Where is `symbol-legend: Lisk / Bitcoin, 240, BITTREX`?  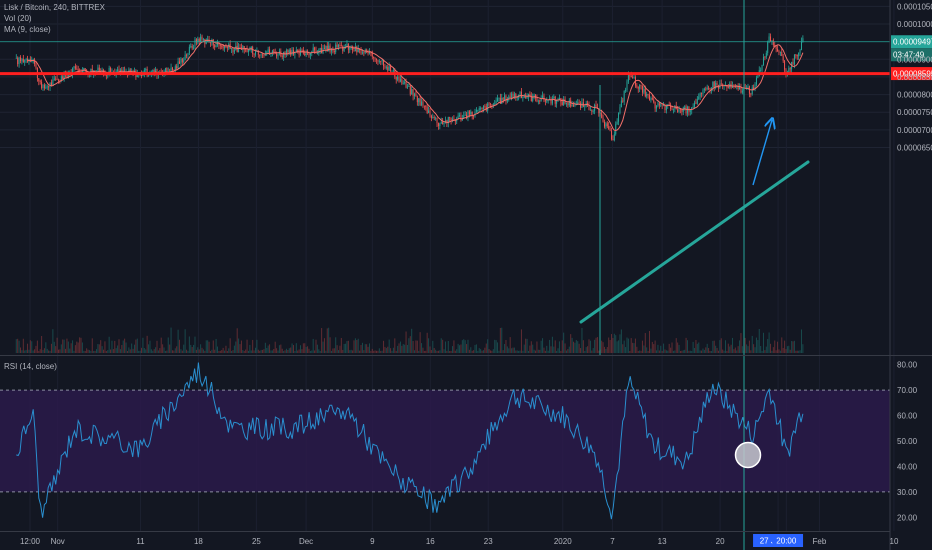
symbol-legend: Lisk / Bitcoin, 240, BITTREX is located at coordinates (54, 7).